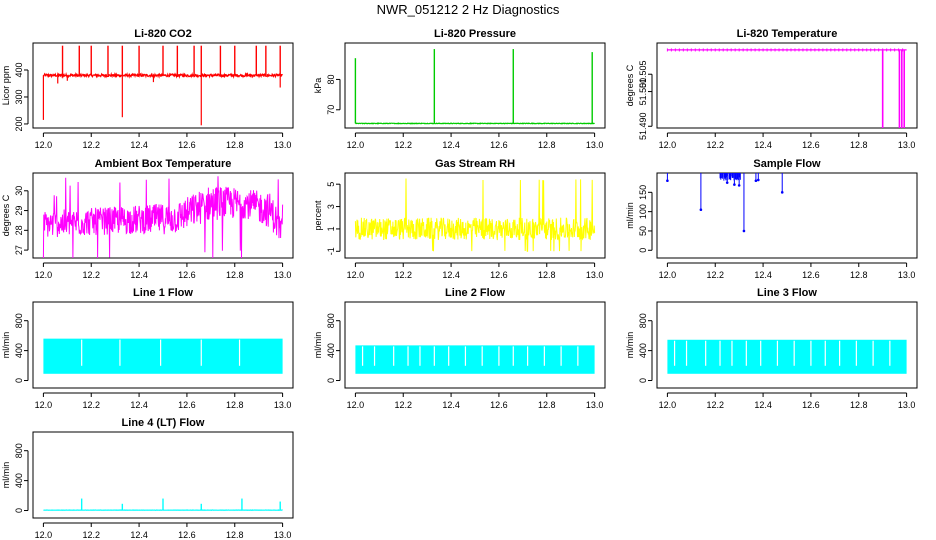 Image resolution: width=936 pixels, height=540 pixels. I want to click on y-axis-label: Licor ppm, so click(6, 86).